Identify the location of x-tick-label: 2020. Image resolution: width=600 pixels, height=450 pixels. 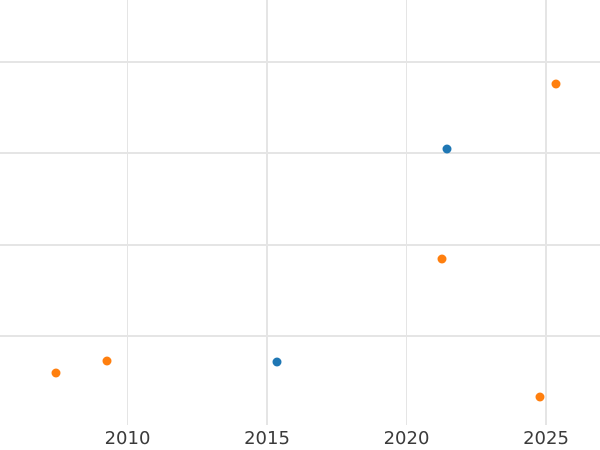
(406, 438).